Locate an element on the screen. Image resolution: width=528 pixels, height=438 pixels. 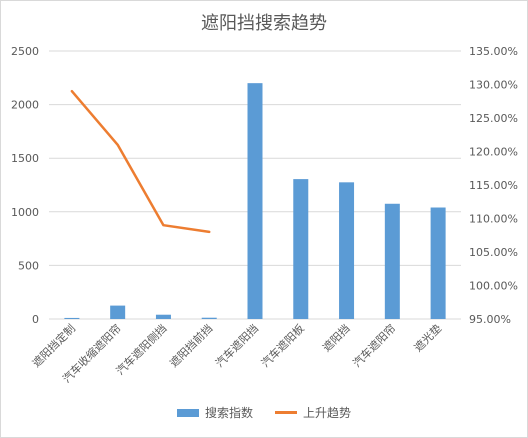
right-axis-tick-label: 110.00% is located at coordinates (493, 219).